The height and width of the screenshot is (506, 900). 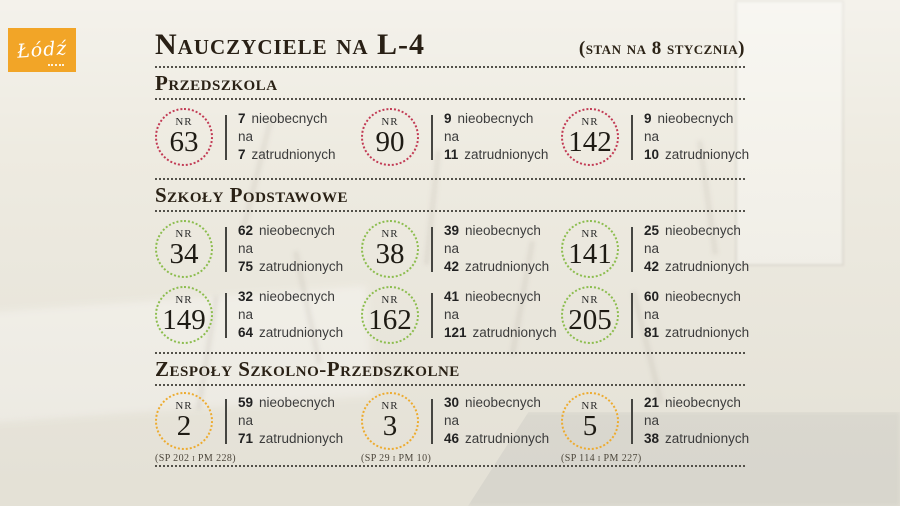 I want to click on employed-count: 121, so click(x=455, y=332).